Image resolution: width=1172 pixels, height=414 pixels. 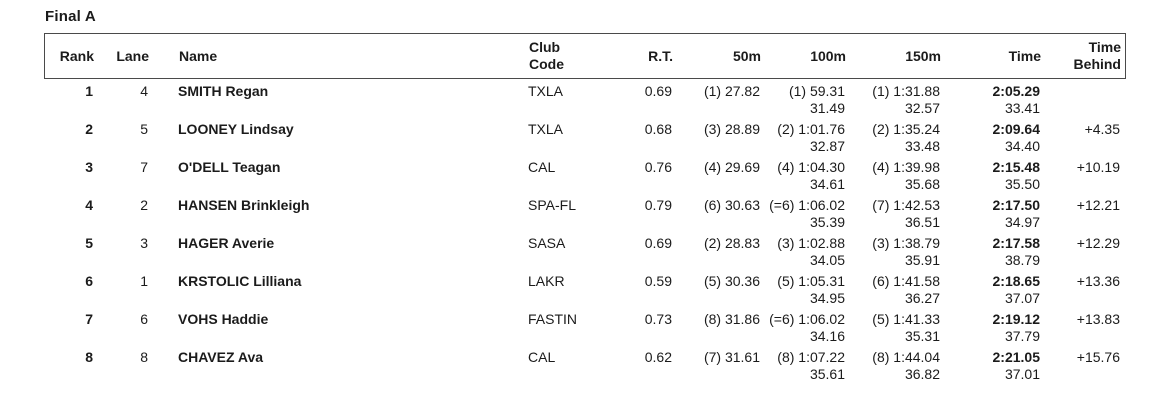 What do you see at coordinates (89, 319) in the screenshot?
I see `cell-rank: 7` at bounding box center [89, 319].